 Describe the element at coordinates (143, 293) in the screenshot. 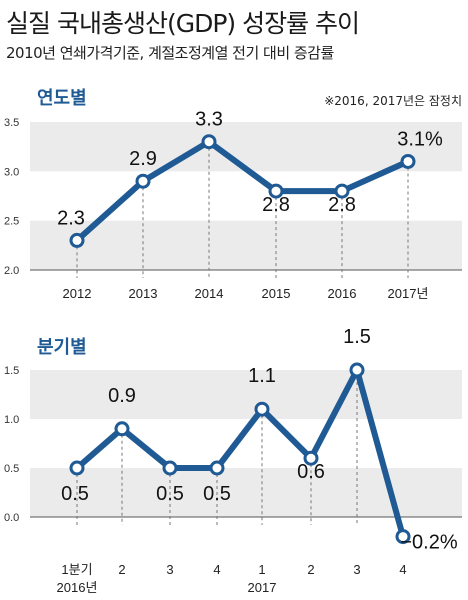

I see `x-tick-label: 2013` at that location.